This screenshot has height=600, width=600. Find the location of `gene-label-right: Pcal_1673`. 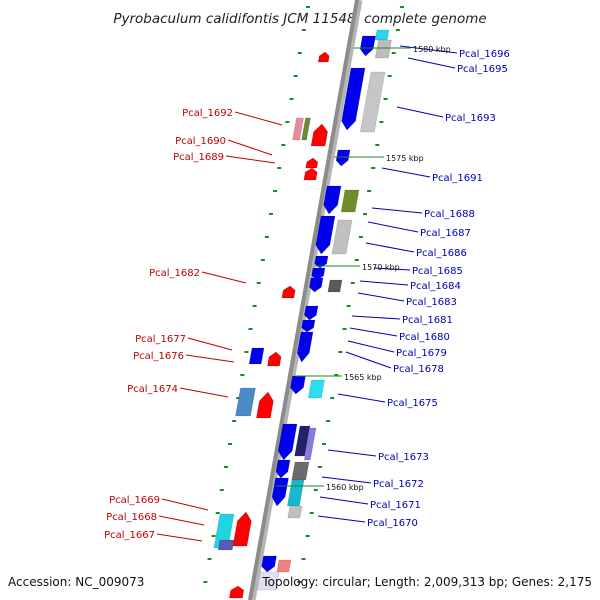

gene-label-right: Pcal_1673 is located at coordinates (403, 457).